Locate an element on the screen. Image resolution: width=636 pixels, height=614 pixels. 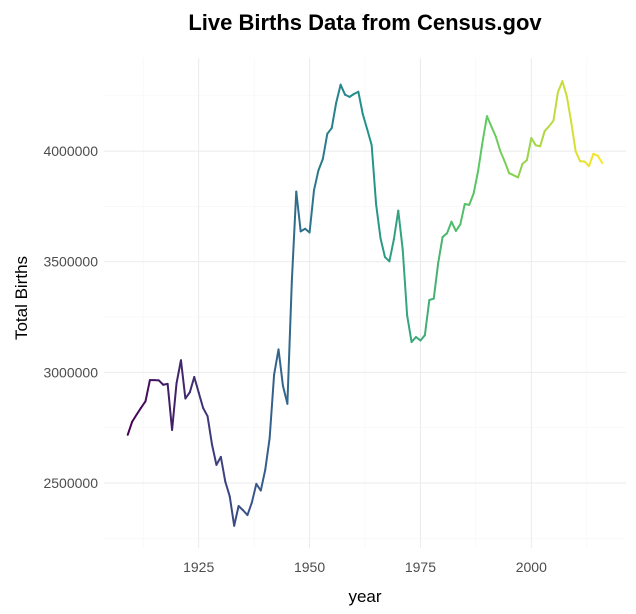
y-tick-label: 3000000 is located at coordinates (70, 372).